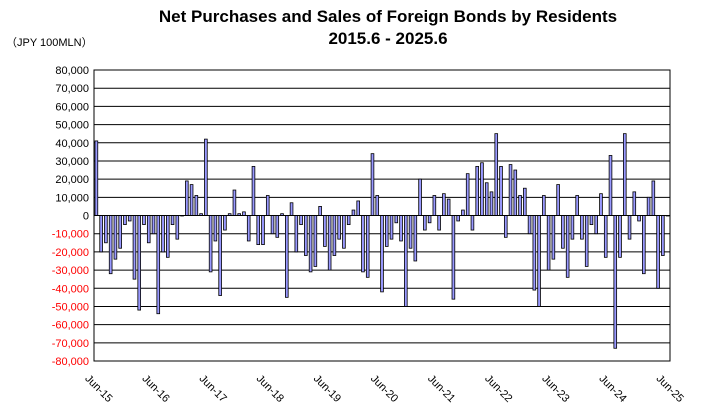 The height and width of the screenshot is (407, 706). What do you see at coordinates (49, 42) in the screenshot?
I see `y-axis-unit-label: （JPY 100MLN）` at bounding box center [49, 42].